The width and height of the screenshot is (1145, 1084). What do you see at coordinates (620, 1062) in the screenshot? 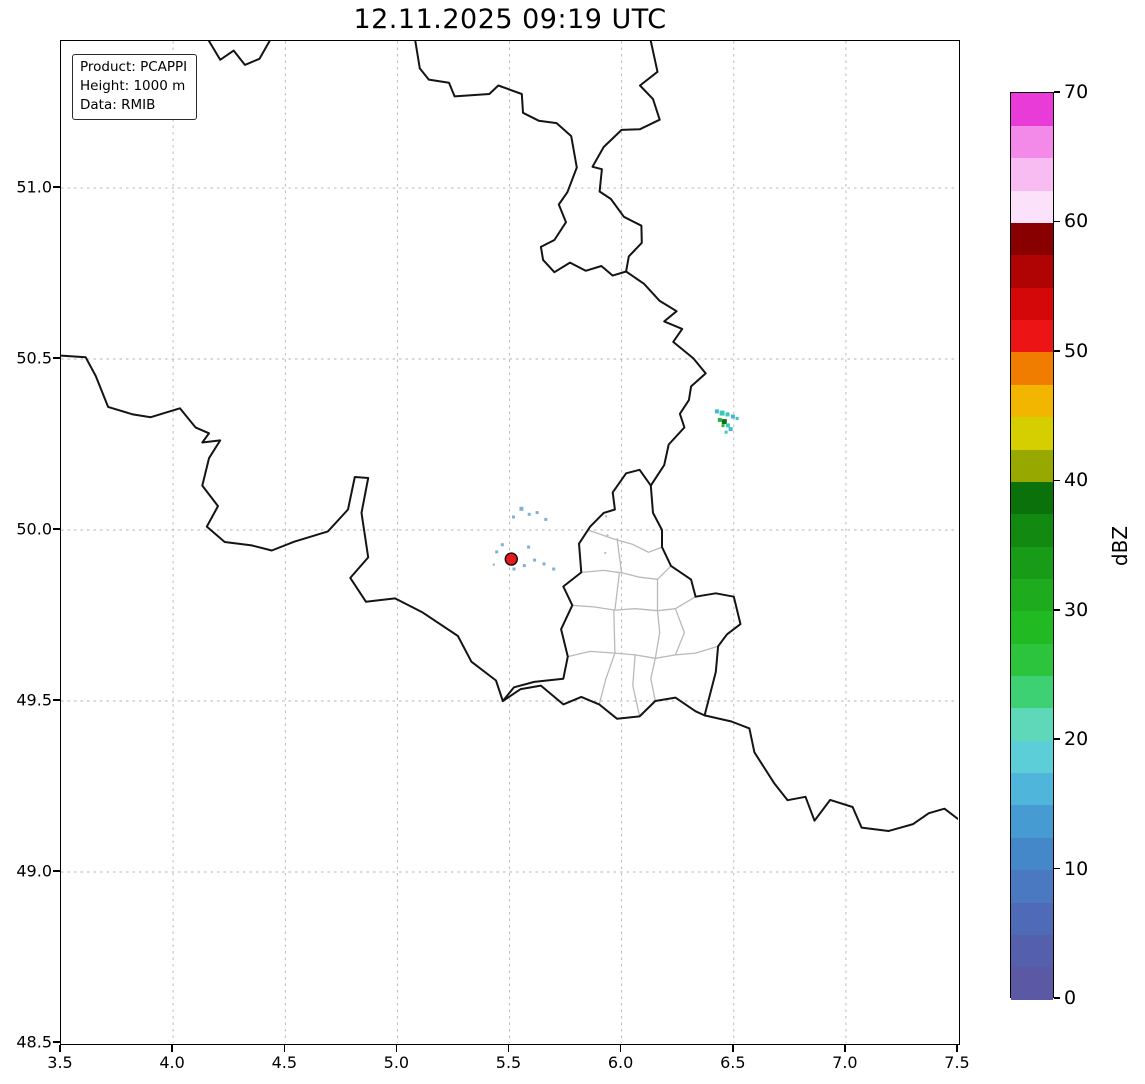
I see `x-tick-label: 6.0` at bounding box center [620, 1062].